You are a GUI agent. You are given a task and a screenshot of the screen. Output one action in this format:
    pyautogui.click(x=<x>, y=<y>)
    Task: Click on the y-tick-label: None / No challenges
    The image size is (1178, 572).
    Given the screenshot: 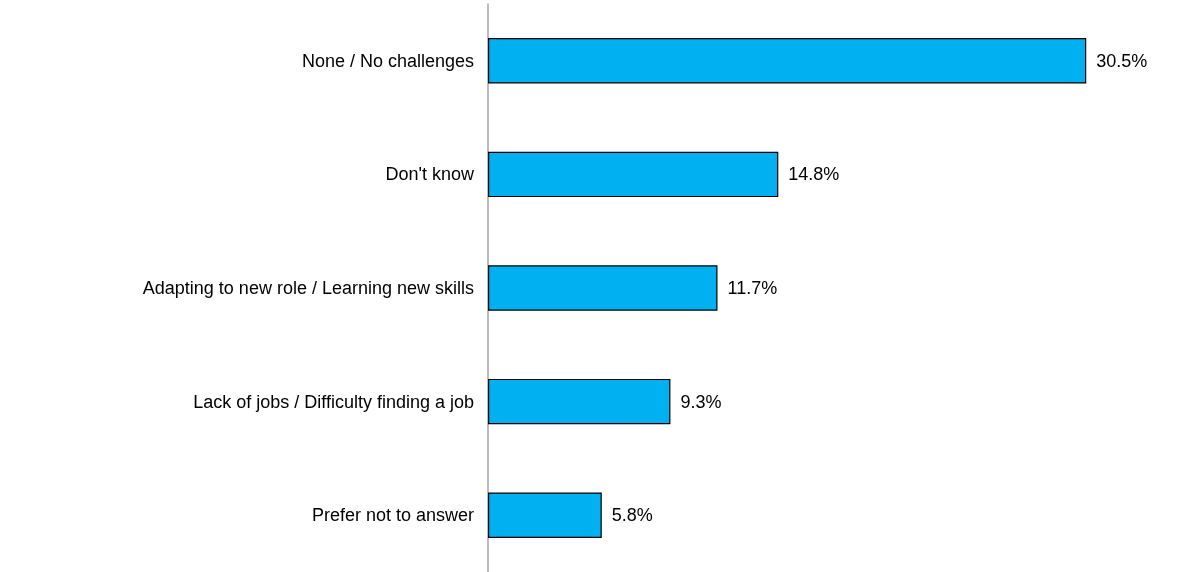 What is the action you would take?
    pyautogui.click(x=387, y=60)
    